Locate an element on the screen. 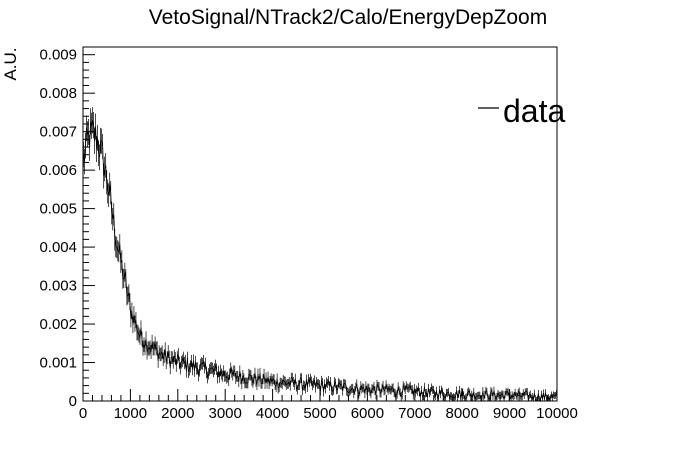 The width and height of the screenshot is (696, 472). x-tick-label: 1000 is located at coordinates (130, 413).